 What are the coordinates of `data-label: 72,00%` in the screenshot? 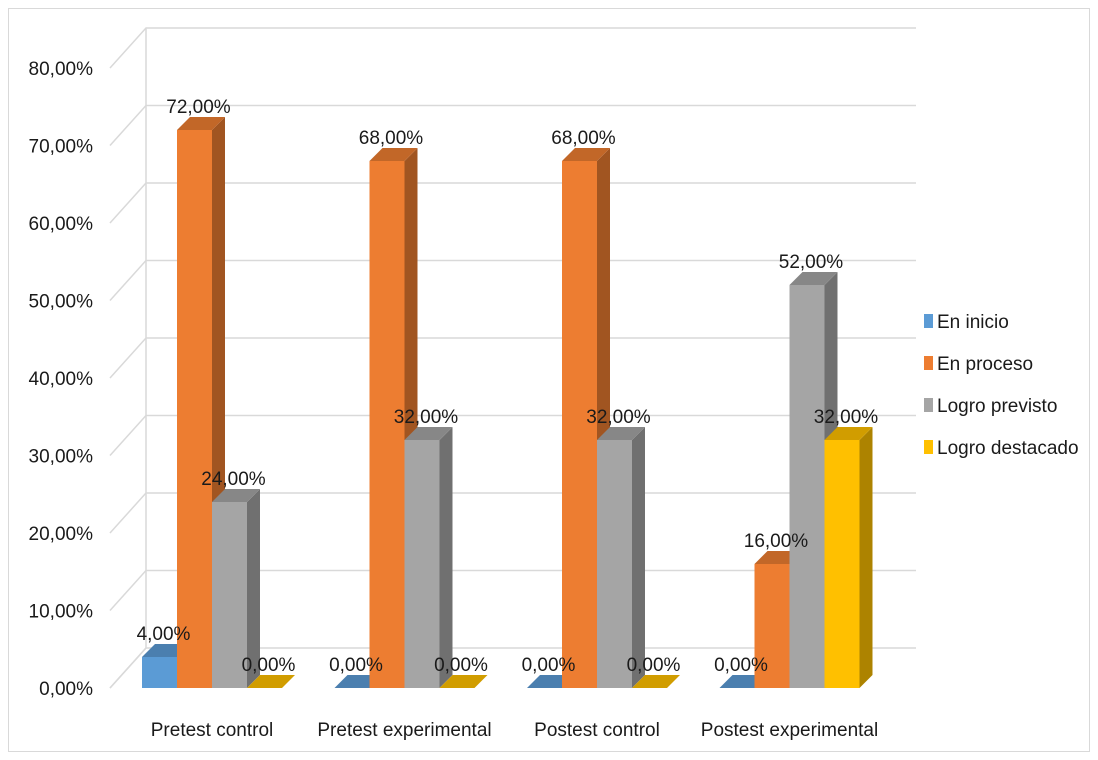 It's located at (198, 107).